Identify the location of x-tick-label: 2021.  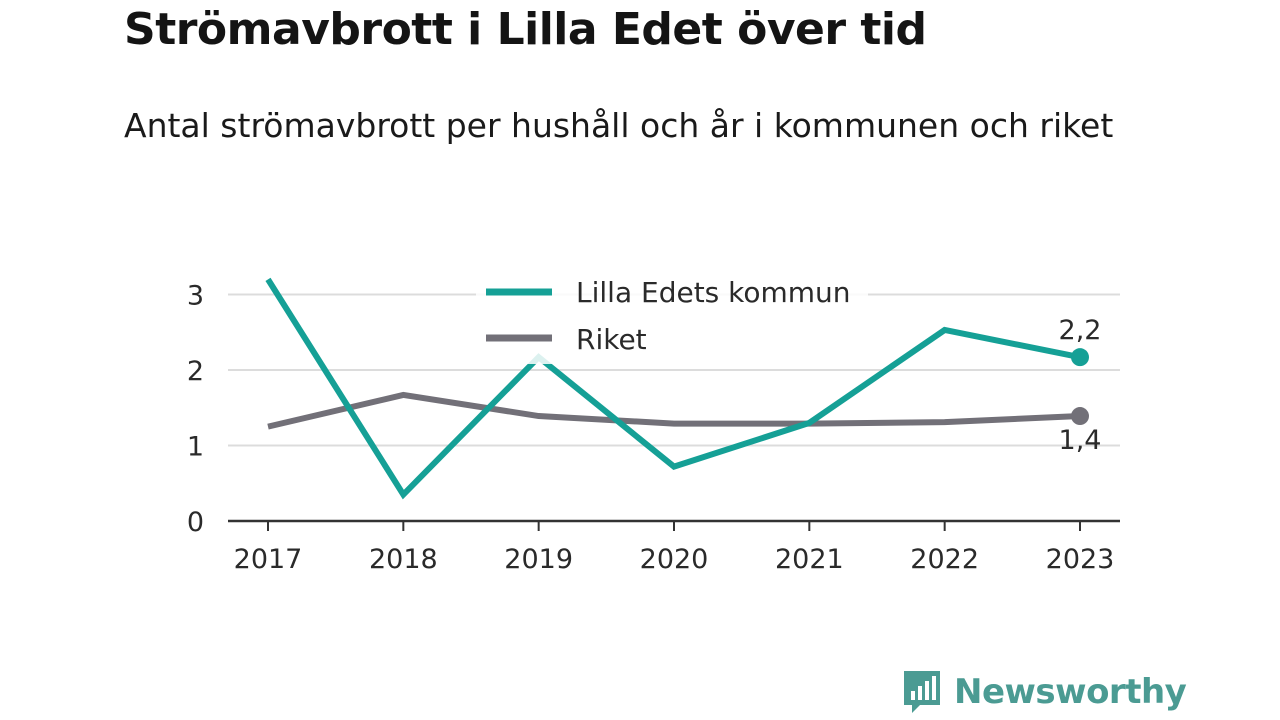
(809, 559).